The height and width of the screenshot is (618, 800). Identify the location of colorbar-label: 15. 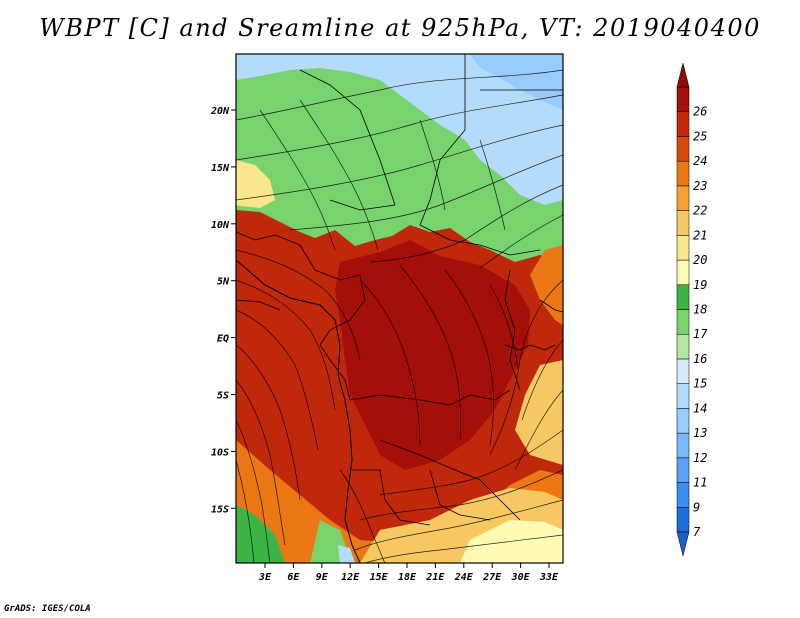
(700, 384).